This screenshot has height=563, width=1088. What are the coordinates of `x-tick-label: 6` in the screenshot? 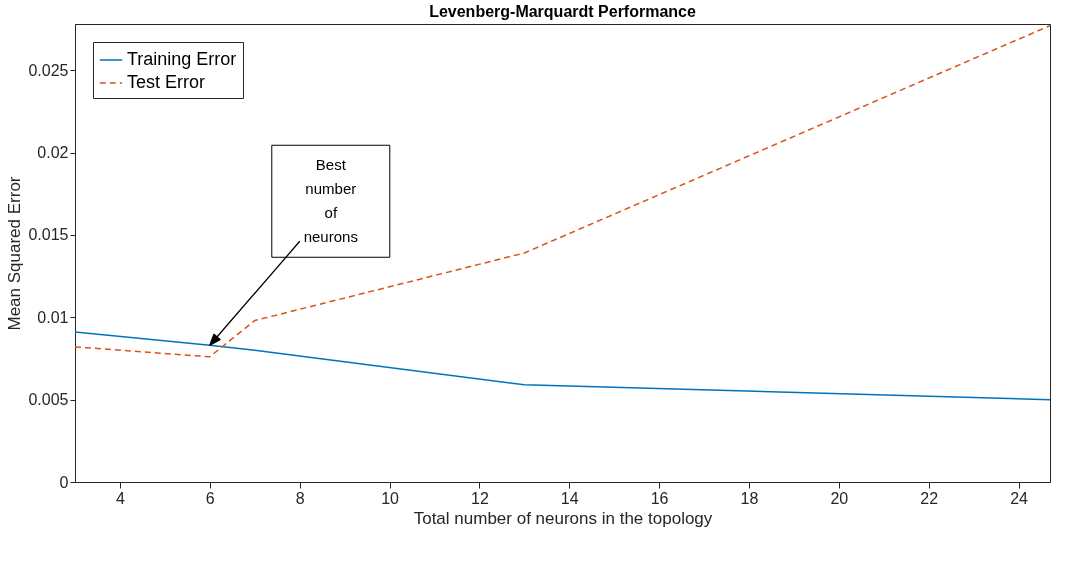 It's located at (210, 498).